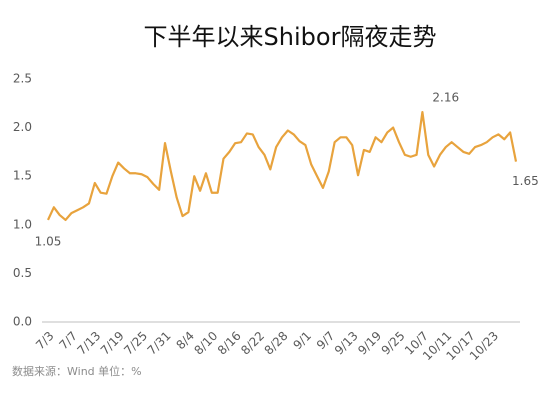 The width and height of the screenshot is (550, 400). What do you see at coordinates (135, 343) in the screenshot?
I see `x-tick-label: 7/25` at bounding box center [135, 343].